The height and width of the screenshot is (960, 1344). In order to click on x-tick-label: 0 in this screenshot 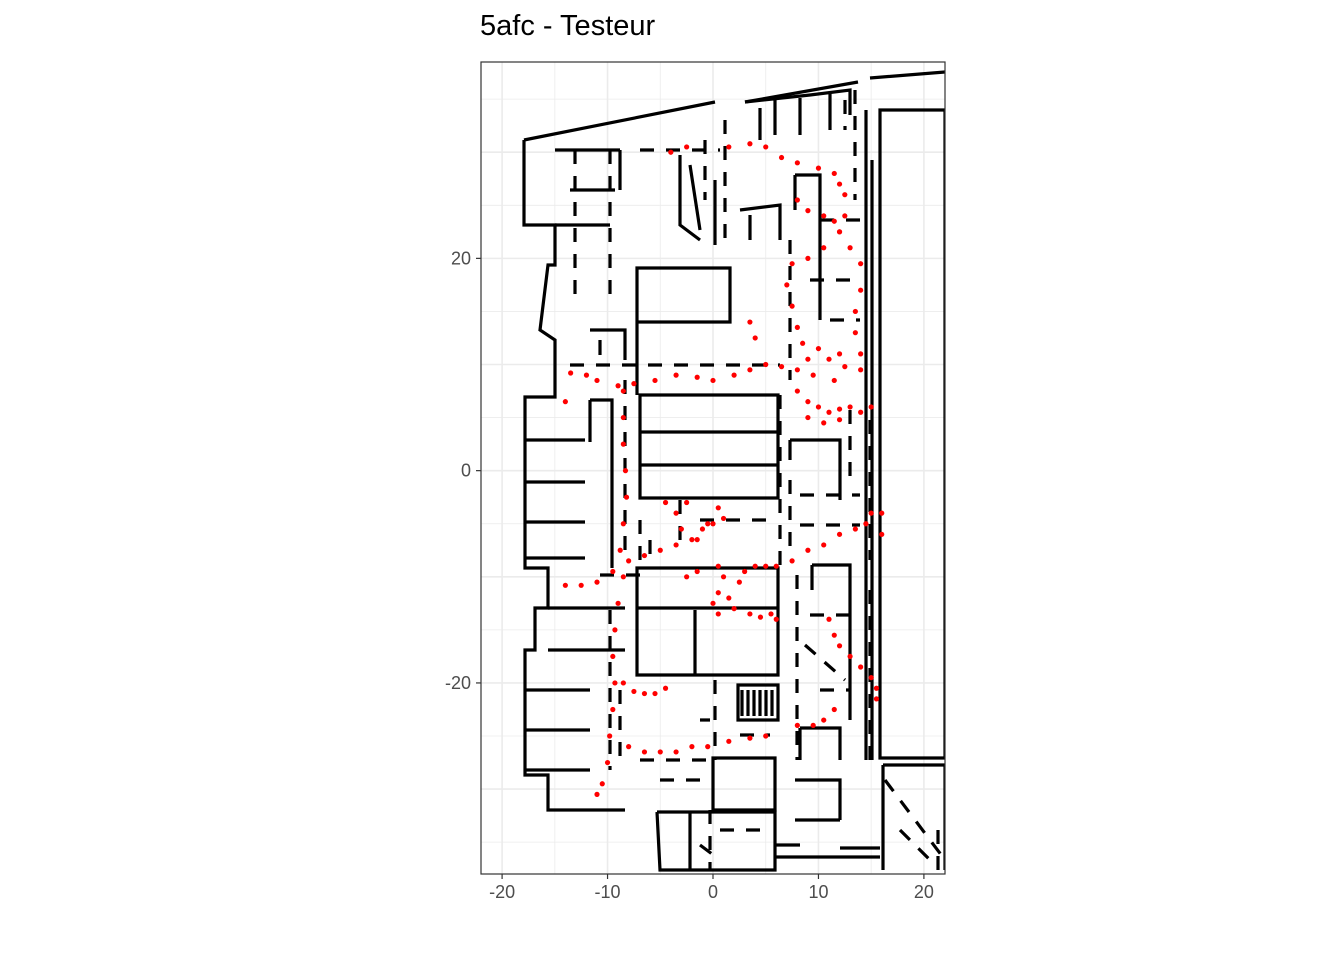, I will do `click(713, 892)`.